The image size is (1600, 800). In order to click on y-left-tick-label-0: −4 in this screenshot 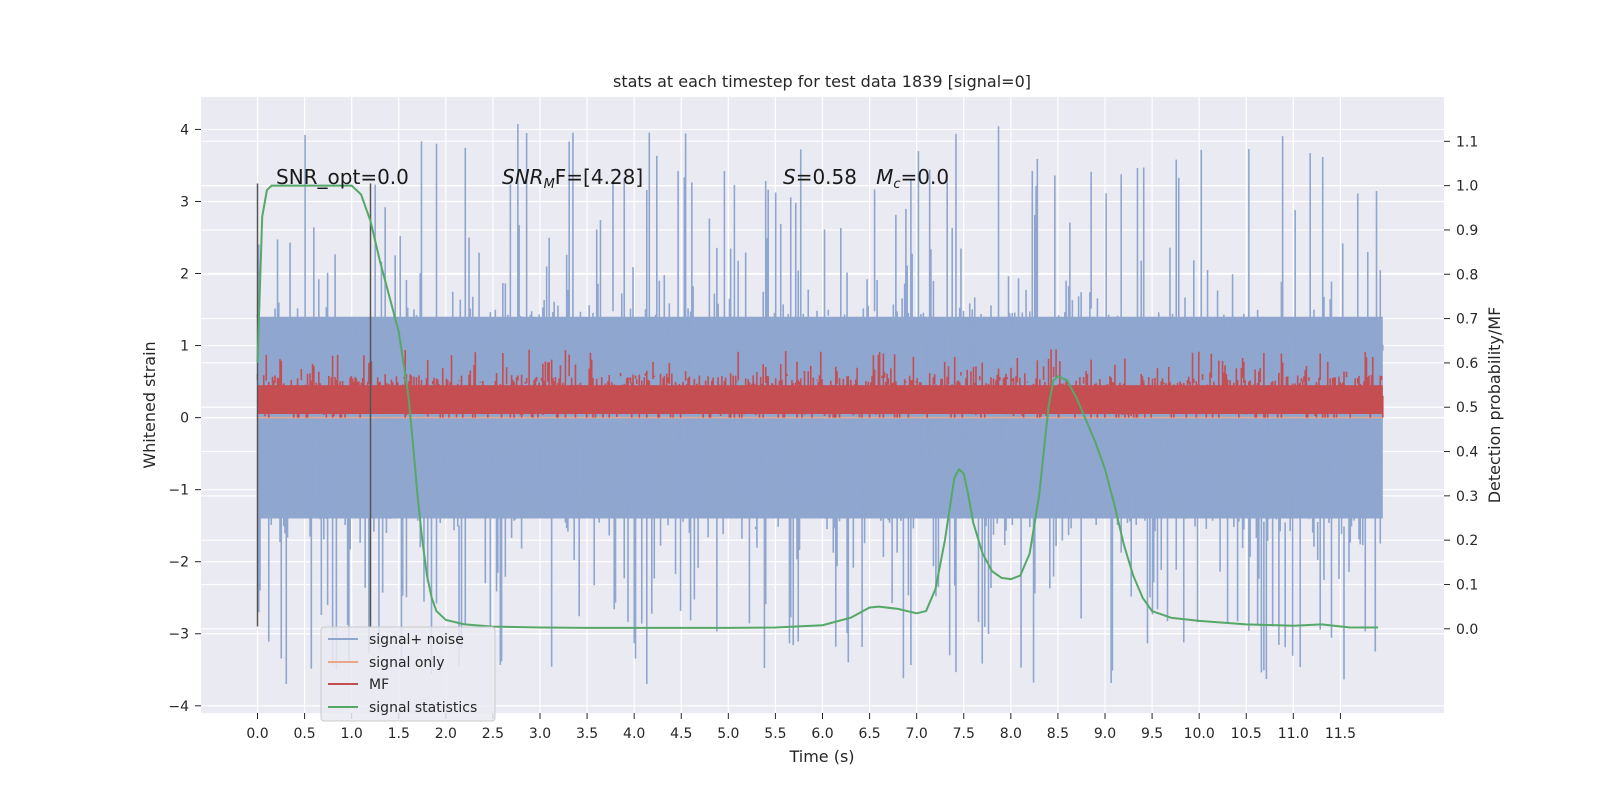, I will do `click(178, 707)`.